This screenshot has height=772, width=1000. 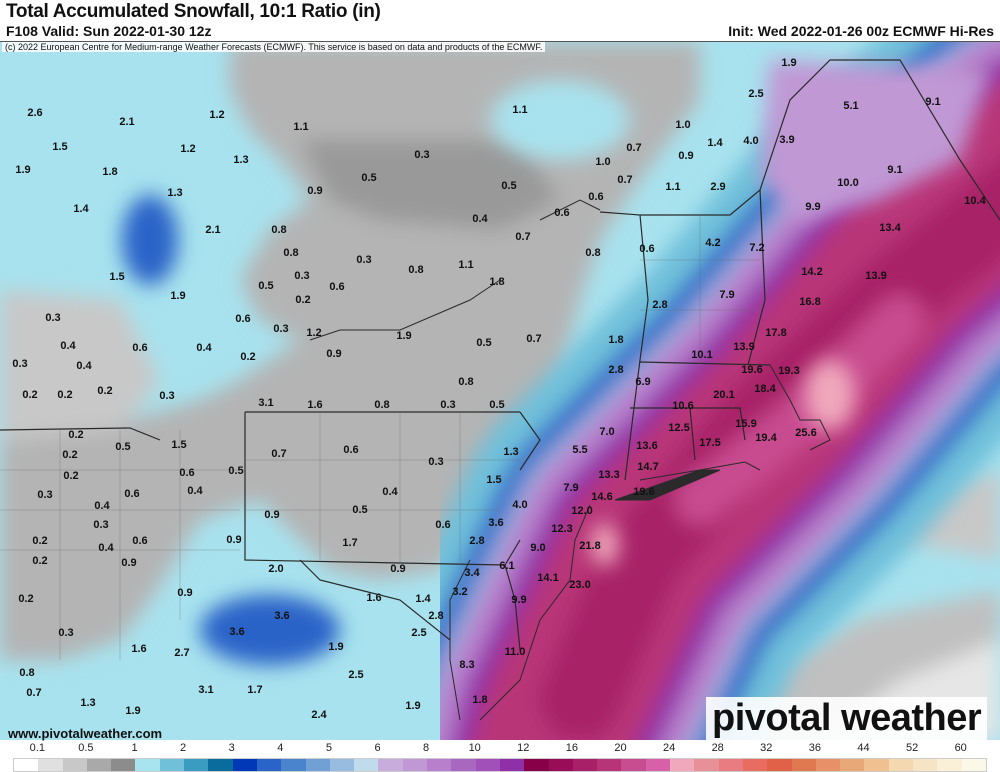 I want to click on snowfall-value-label: 17.8, so click(x=776, y=333).